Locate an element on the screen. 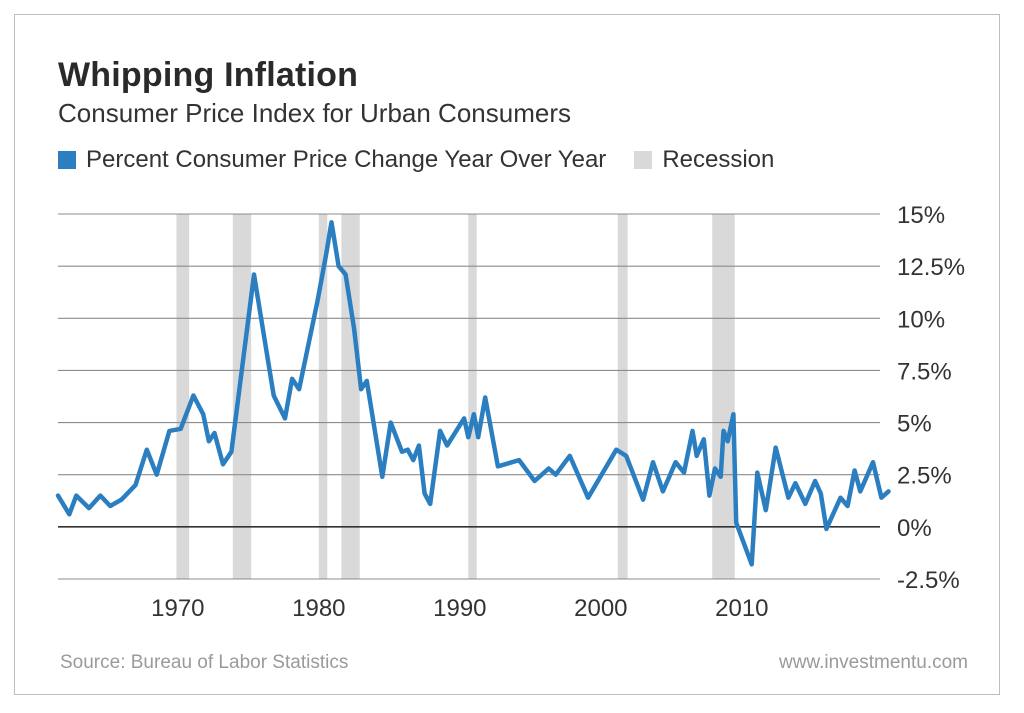  x-tick-label-3: 2000 is located at coordinates (600, 608).